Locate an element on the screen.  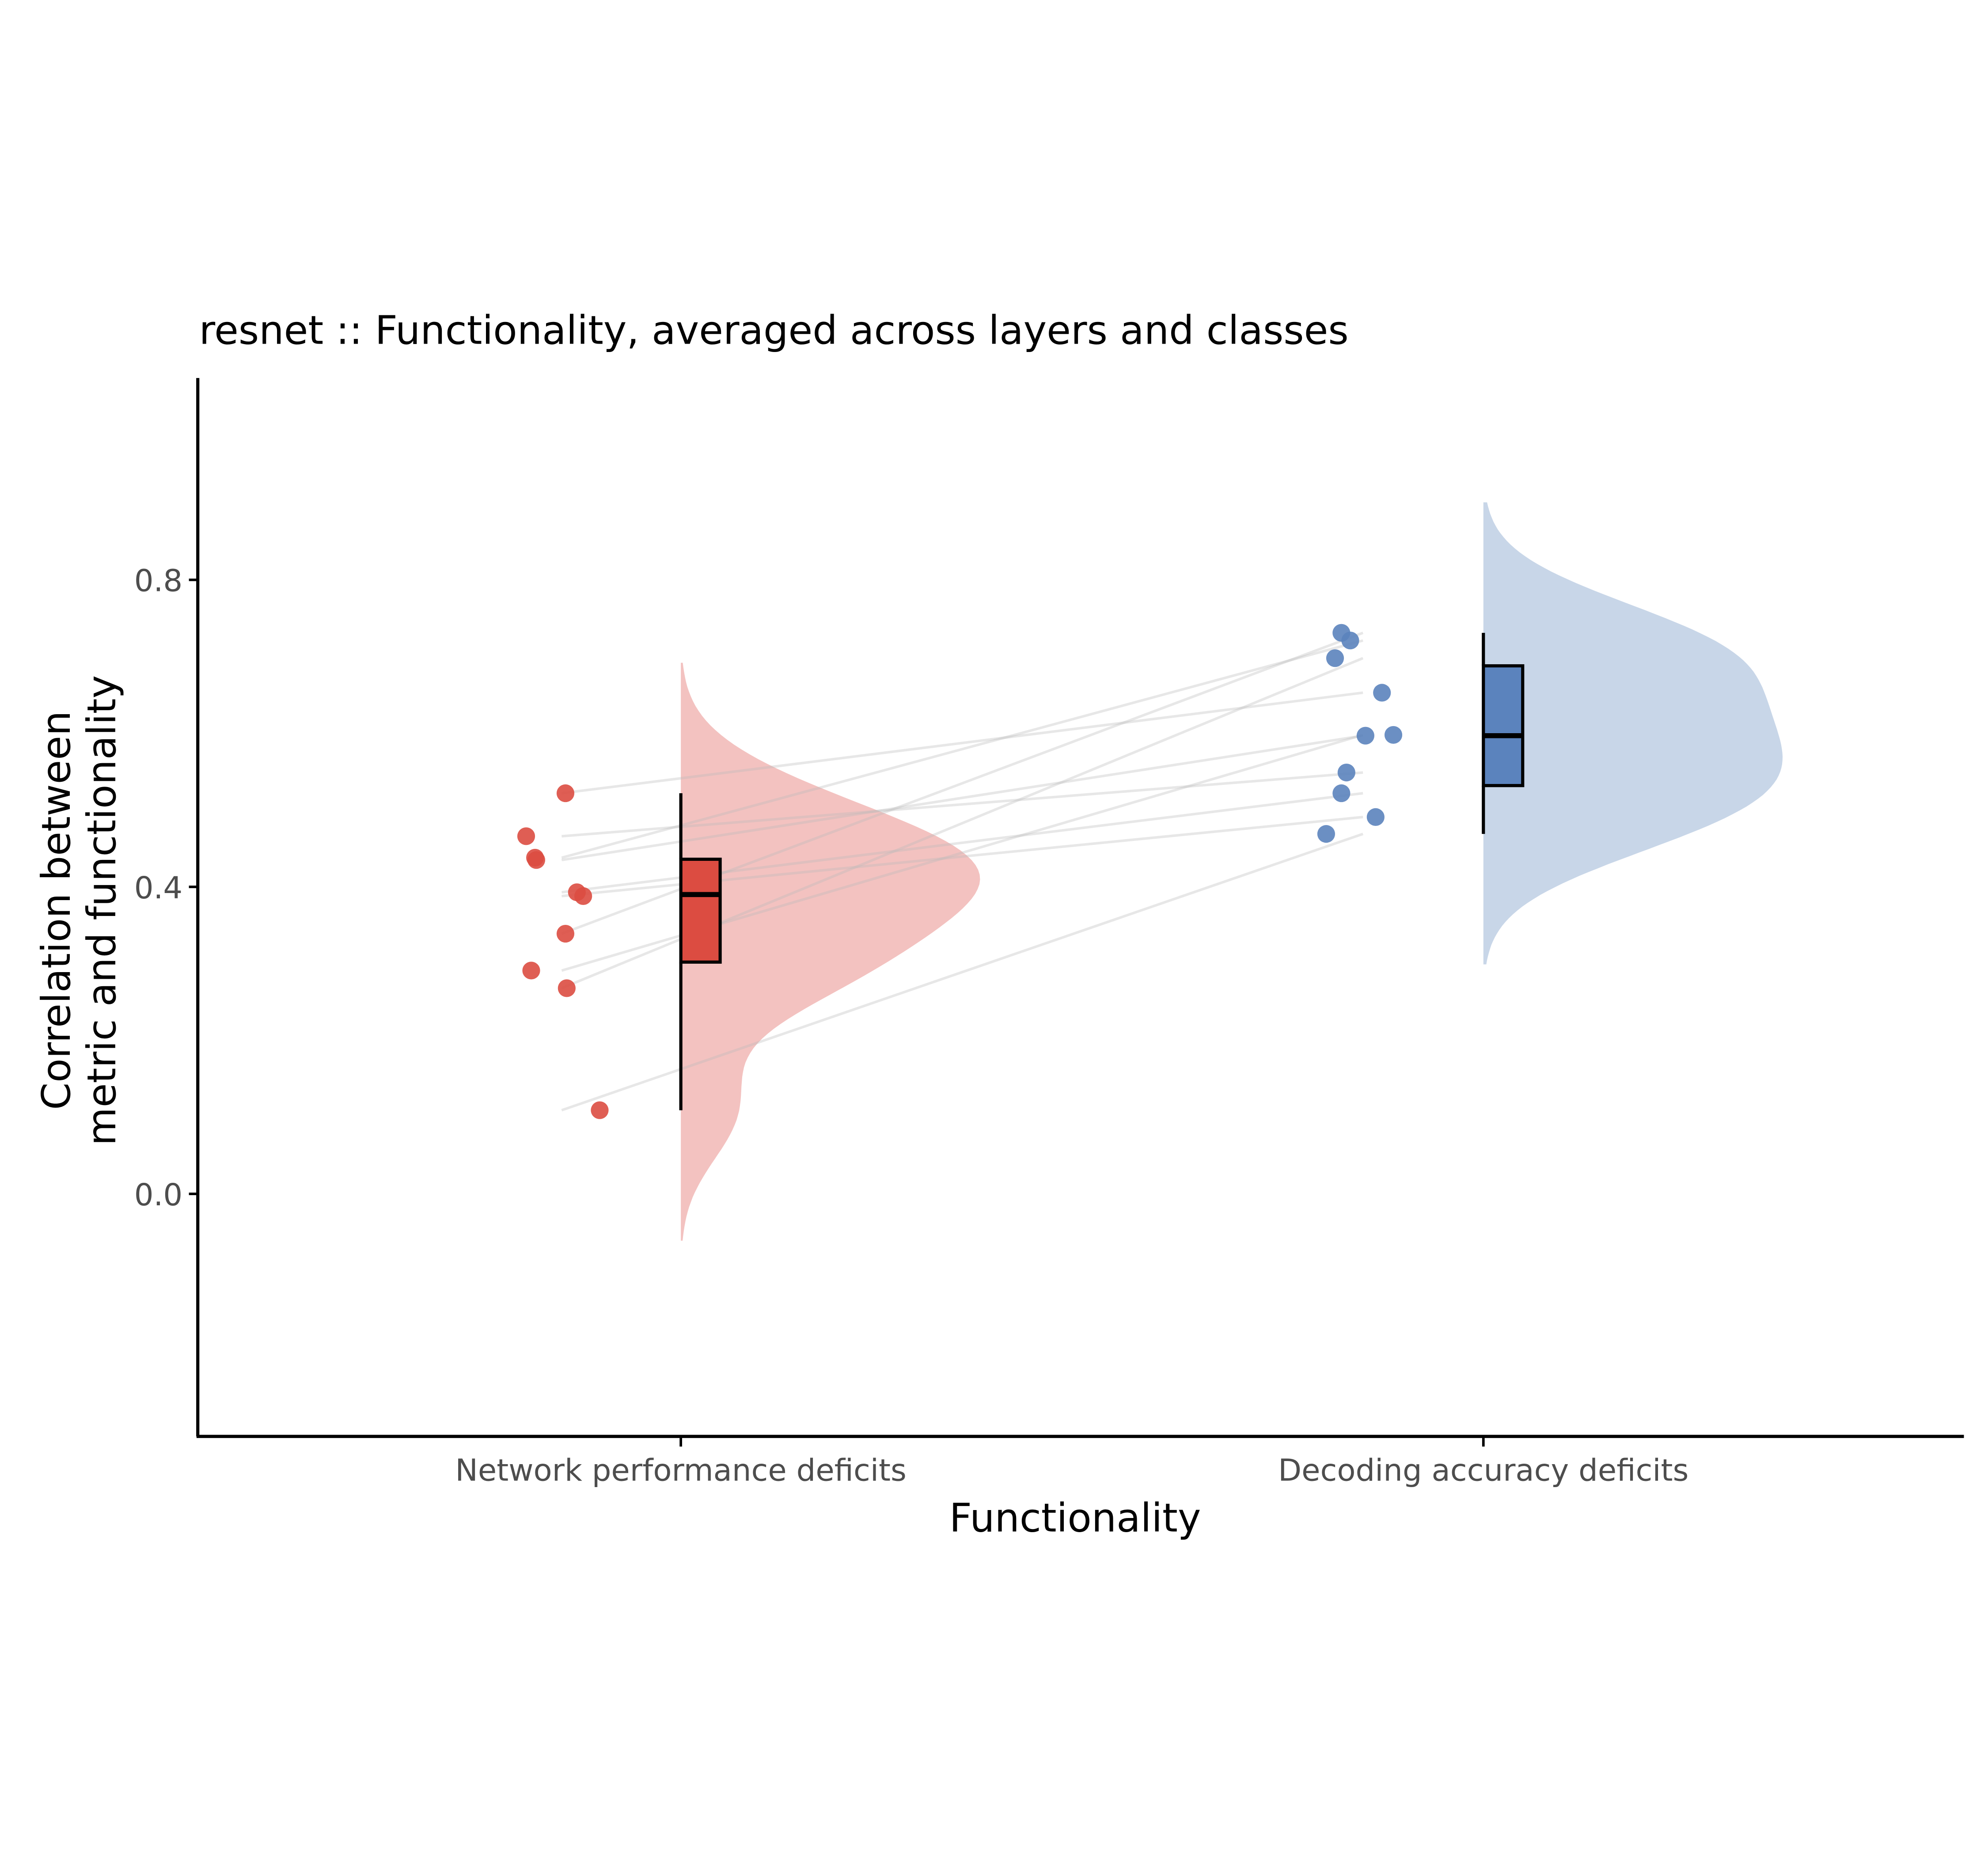
x-tick-label: Decoding accuracy deficits is located at coordinates (1483, 1470).